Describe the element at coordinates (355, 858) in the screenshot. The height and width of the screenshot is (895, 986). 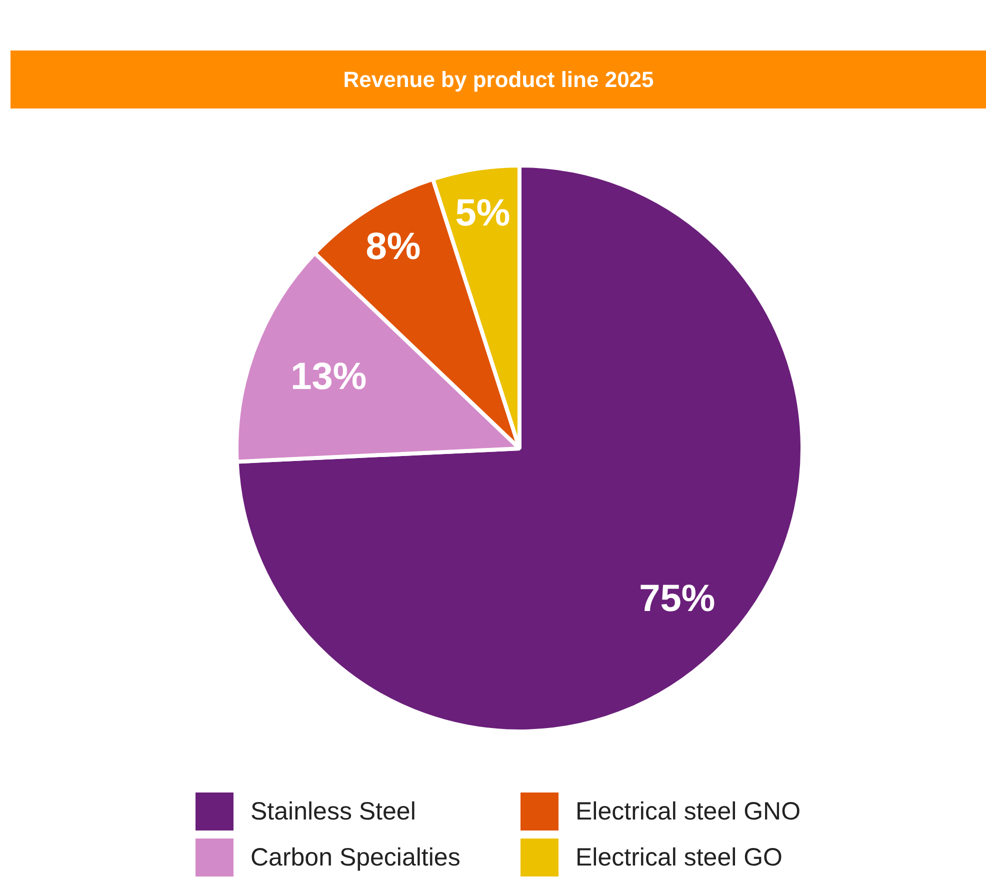
I see `legend-label: Carbon Specialties` at that location.